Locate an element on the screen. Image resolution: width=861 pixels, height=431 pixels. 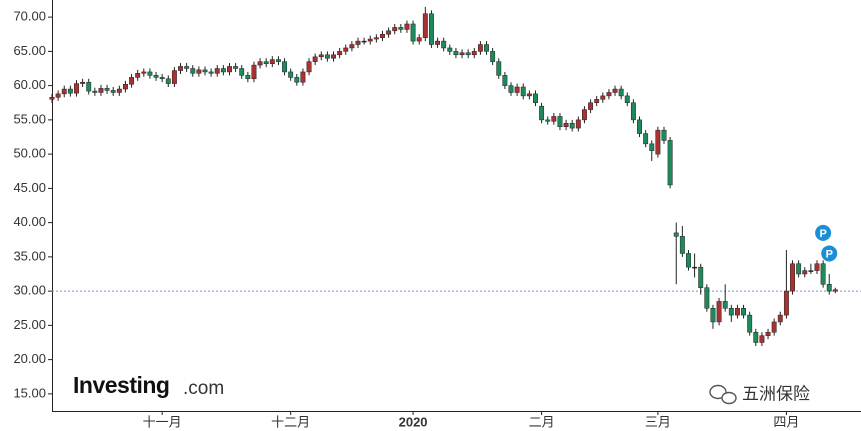
y-tick-label: 55.00 is located at coordinates (29, 118).